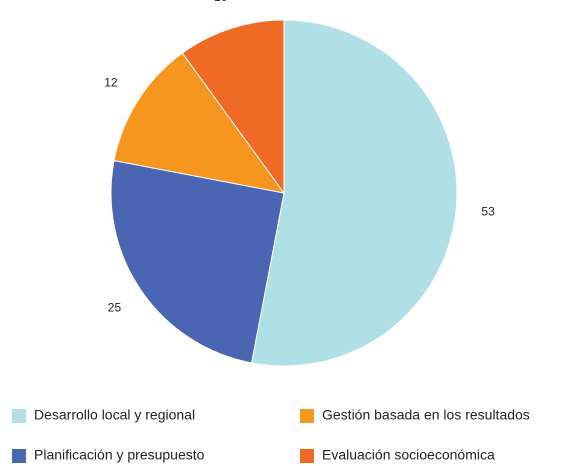  I want to click on legend-label: Planificación y presupuesto, so click(119, 455).